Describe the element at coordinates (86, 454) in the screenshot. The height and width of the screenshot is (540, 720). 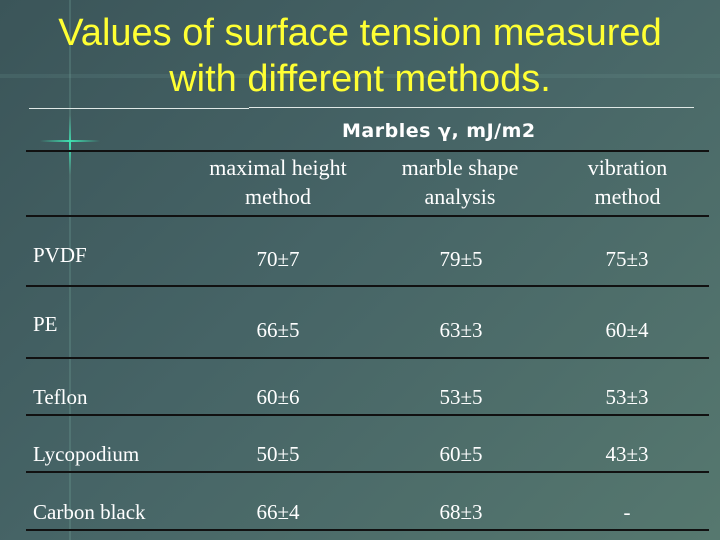
I see `row-label: Lycopodium` at that location.